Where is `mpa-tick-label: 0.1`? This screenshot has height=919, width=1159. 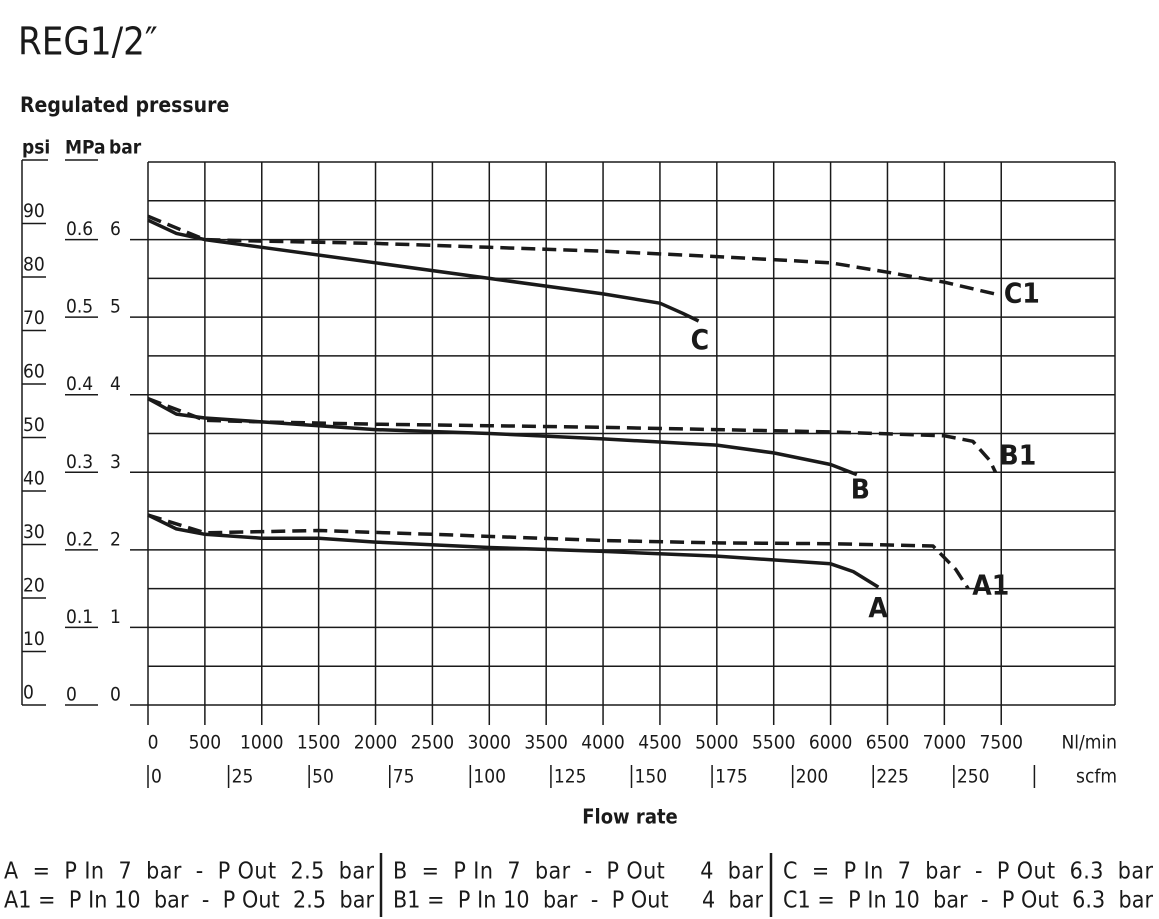
mpa-tick-label: 0.1 is located at coordinates (79, 617).